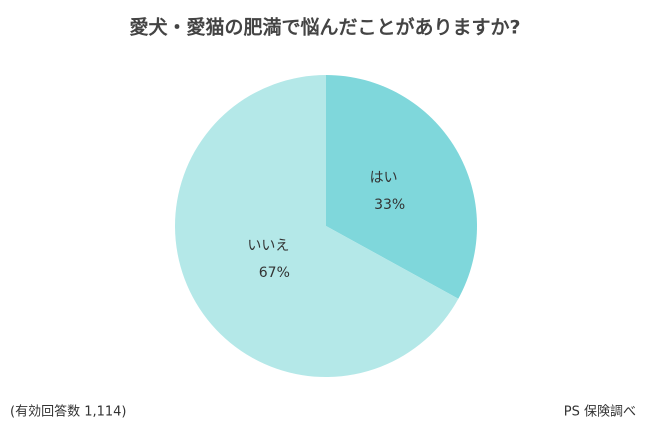 The width and height of the screenshot is (650, 435). I want to click on footnote: (有効回答数 1,114), so click(68, 412).